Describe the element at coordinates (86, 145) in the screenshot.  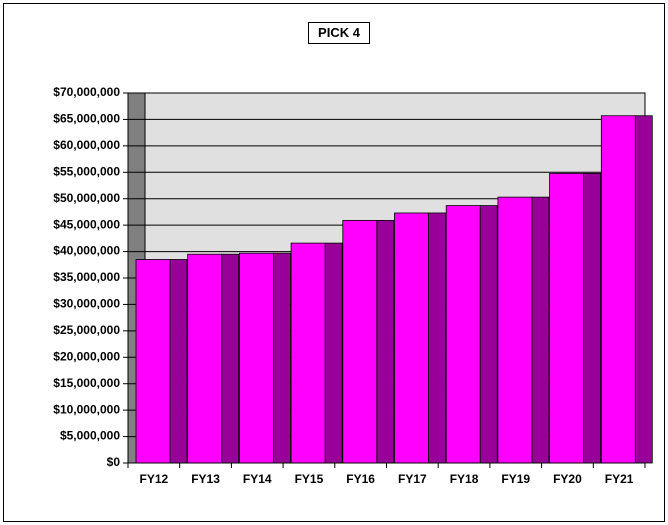
I see `y-tick-label: $60,000,000` at that location.